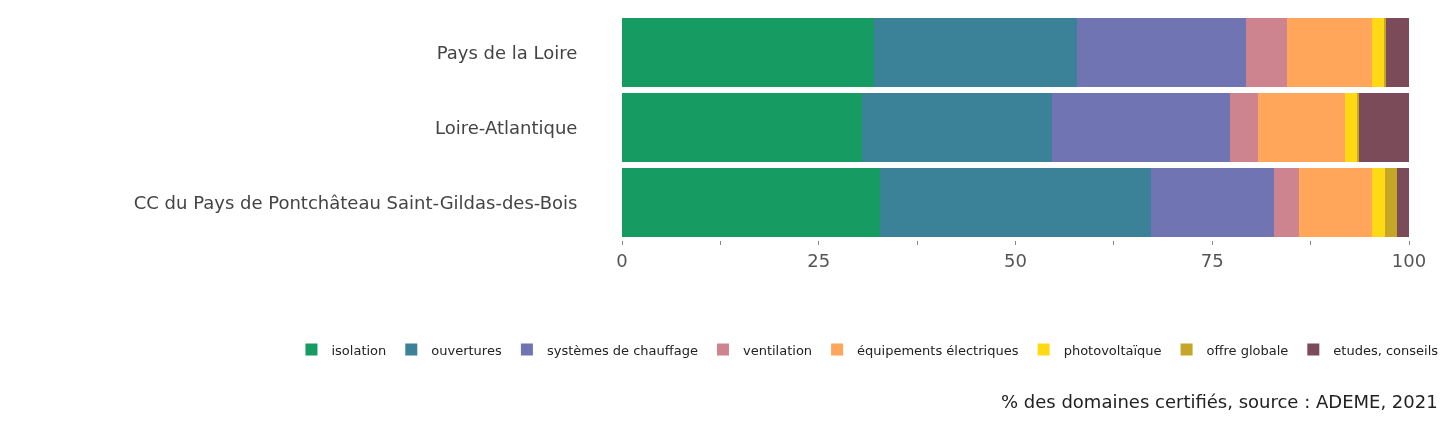 This screenshot has width=1452, height=421. Describe the element at coordinates (1112, 350) in the screenshot. I see `legend-label: photovoltaïque` at that location.